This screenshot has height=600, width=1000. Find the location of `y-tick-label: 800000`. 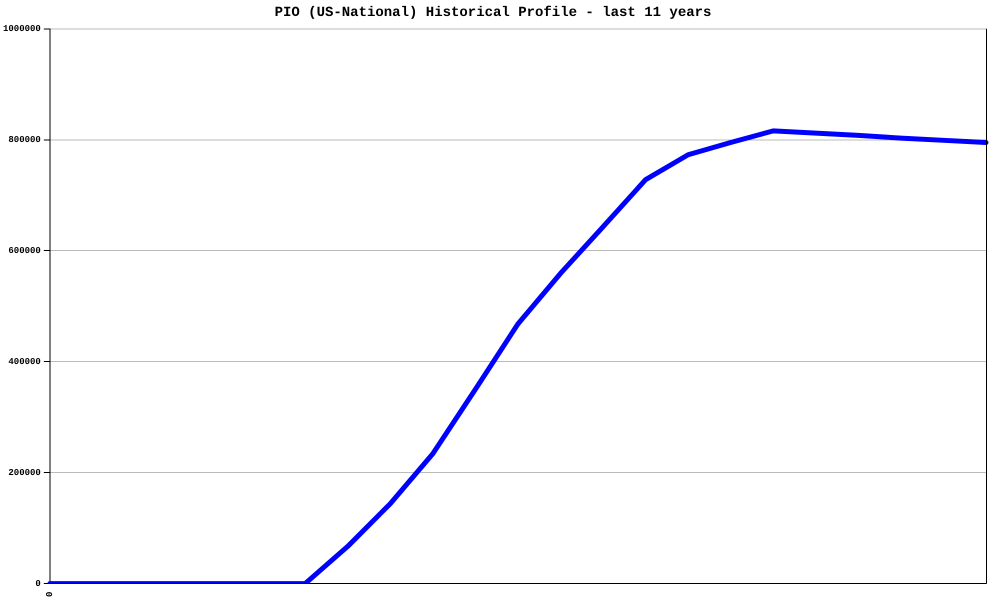

y-tick-label: 800000 is located at coordinates (24, 140).